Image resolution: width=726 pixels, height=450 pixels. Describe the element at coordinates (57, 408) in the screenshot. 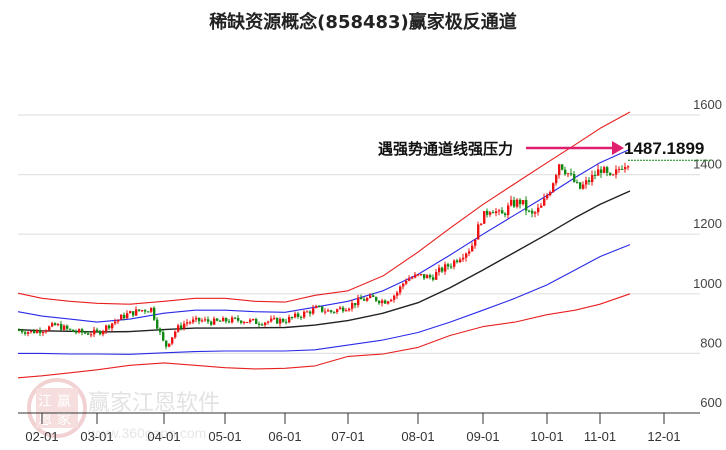

I see `watermark-logo-icon` at that location.